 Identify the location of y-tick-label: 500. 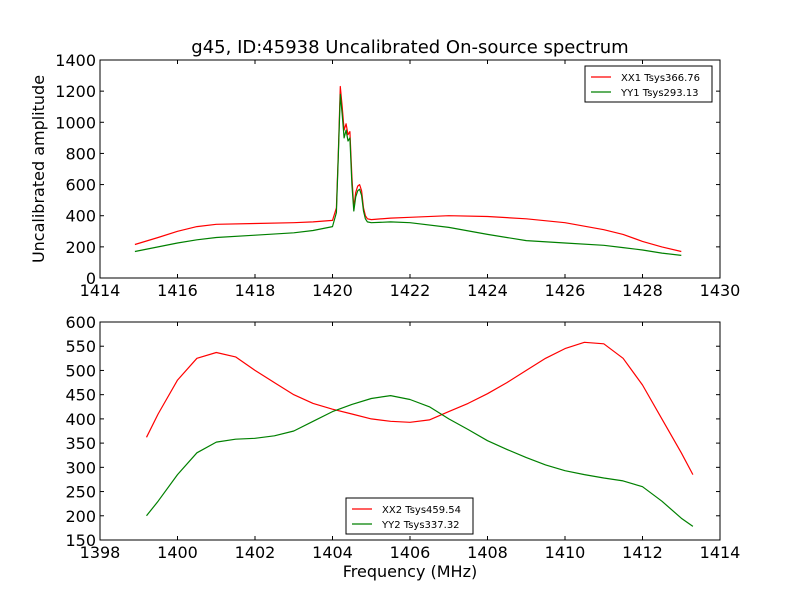
(80, 370).